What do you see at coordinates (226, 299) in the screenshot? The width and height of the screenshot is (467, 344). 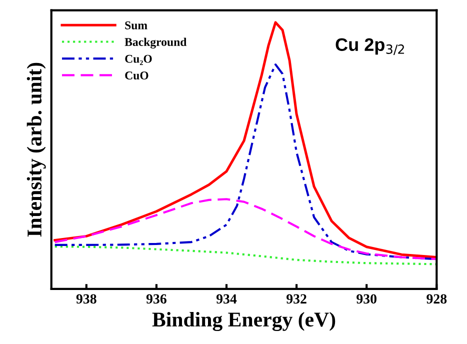 I see `x-tick-label: 934` at bounding box center [226, 299].